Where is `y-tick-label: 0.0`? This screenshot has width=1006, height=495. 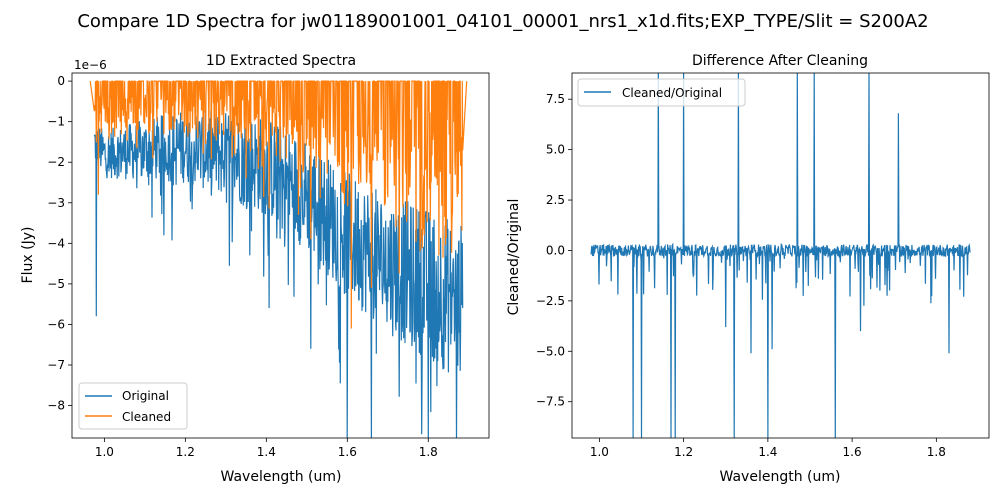 y-tick-label: 0.0 is located at coordinates (555, 250).